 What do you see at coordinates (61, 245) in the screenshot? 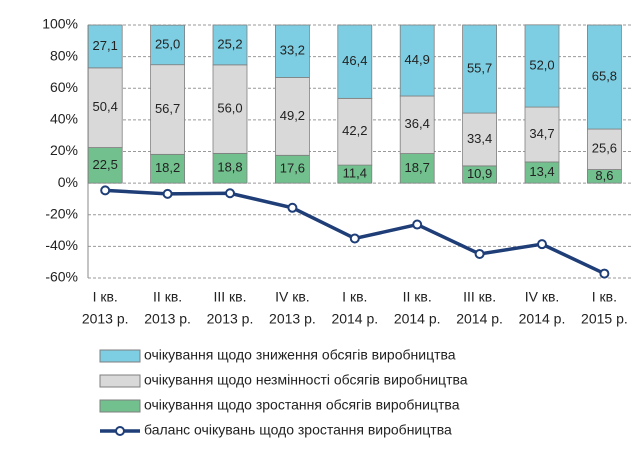
I see `y-tick-label: -40%` at bounding box center [61, 245].